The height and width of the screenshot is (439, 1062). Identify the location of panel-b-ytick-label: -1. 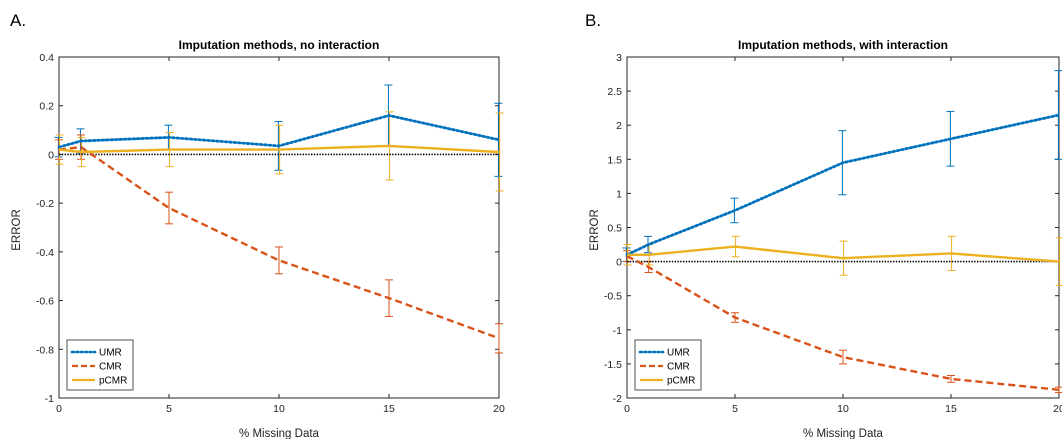
(617, 331).